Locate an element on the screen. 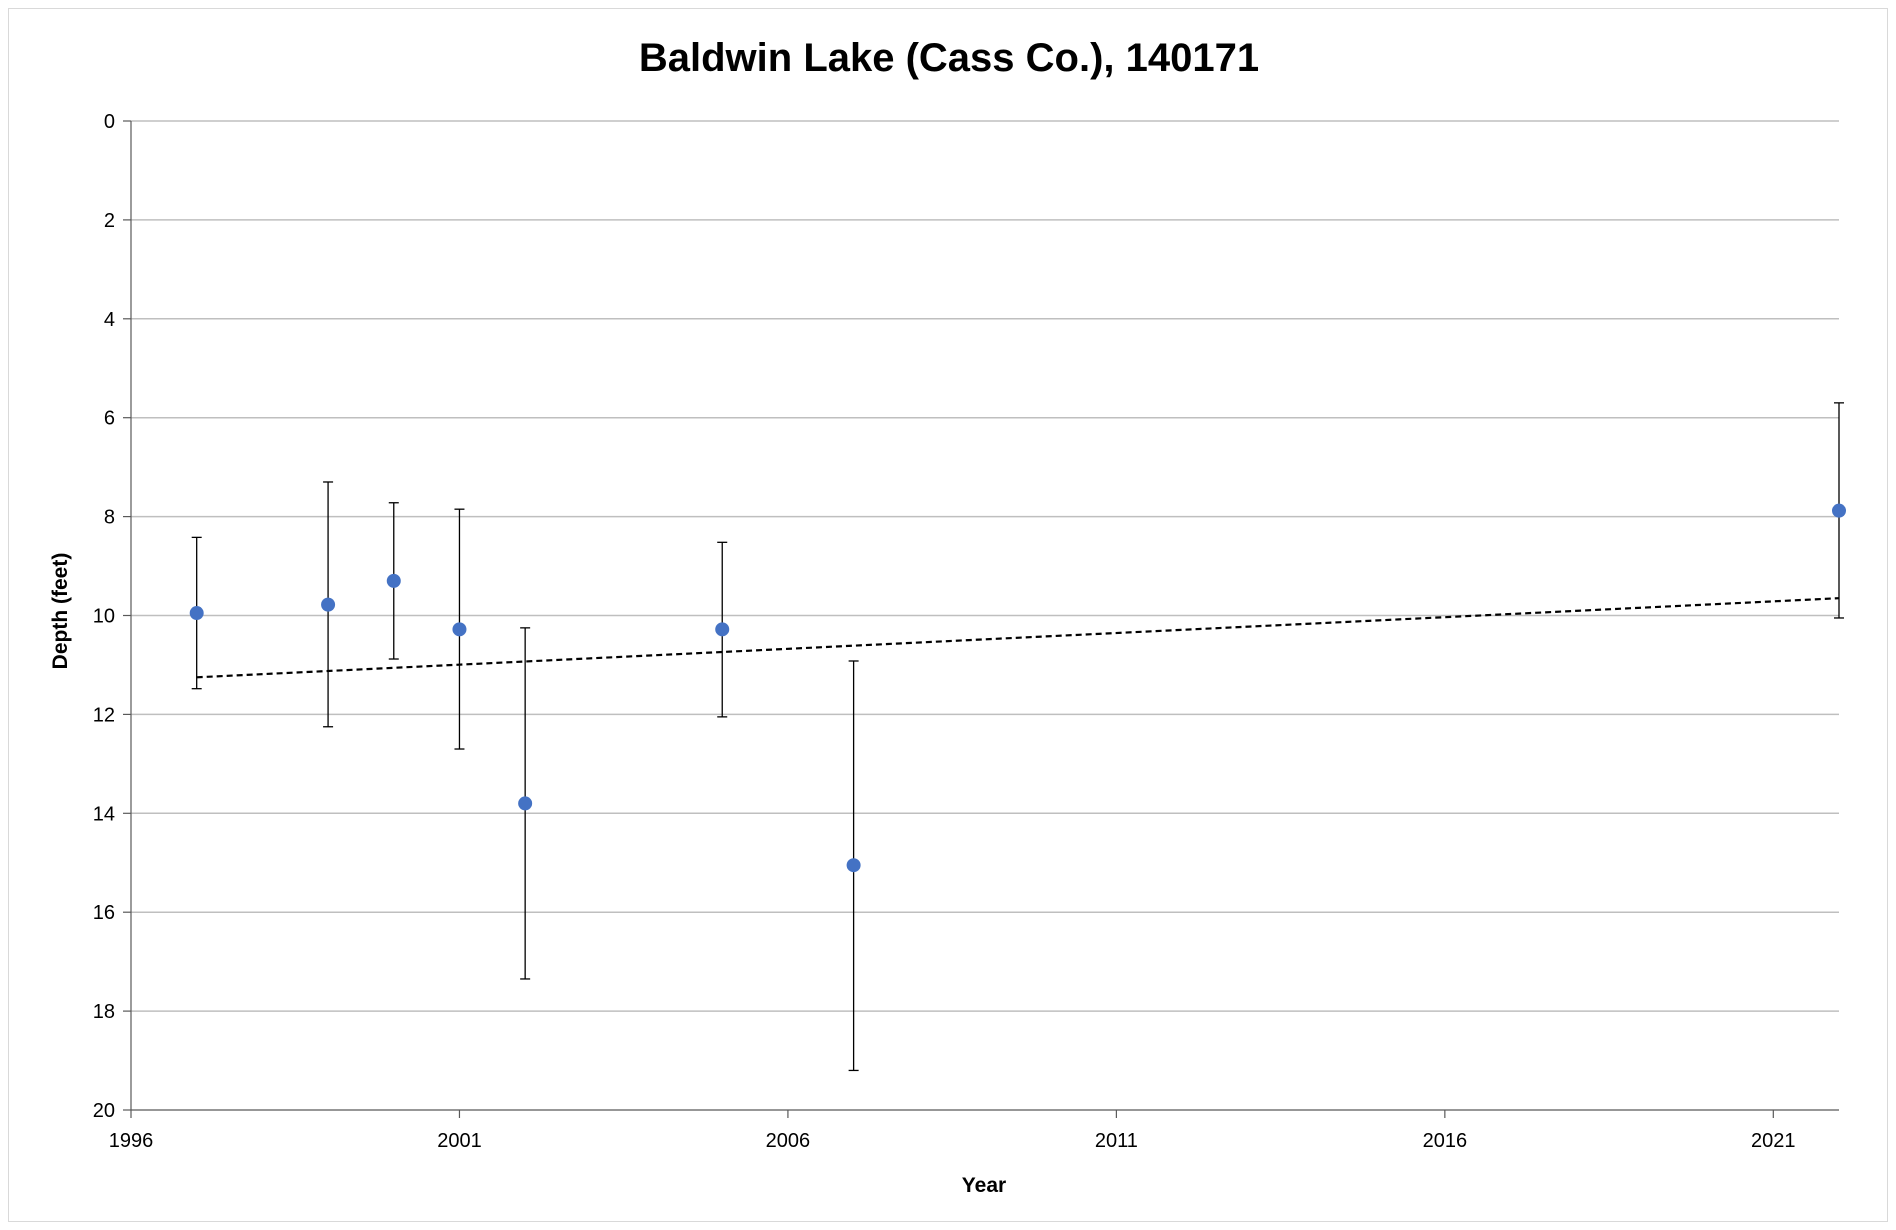 The width and height of the screenshot is (1896, 1230). y-tick-label: 10 is located at coordinates (104, 617).